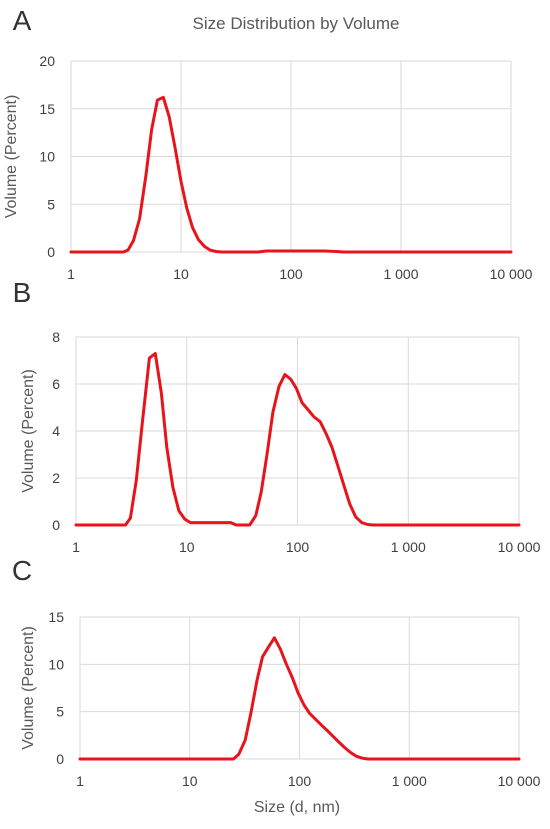 The image size is (550, 829). I want to click on panel-a-y-axis-title: Volume (Percent), so click(11, 157).